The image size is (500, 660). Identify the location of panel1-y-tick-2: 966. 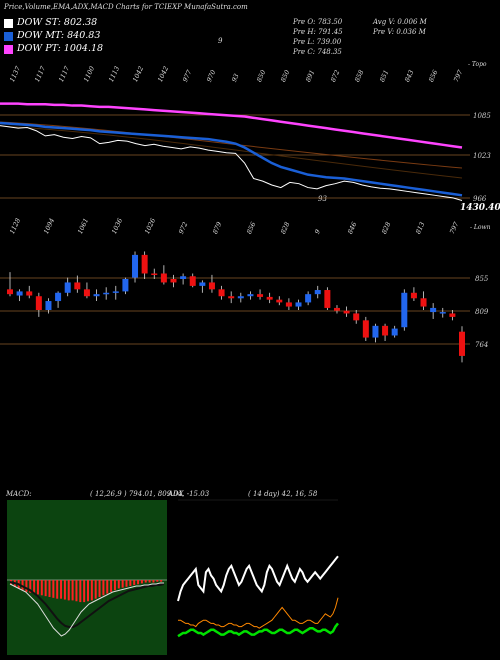
(480, 199).